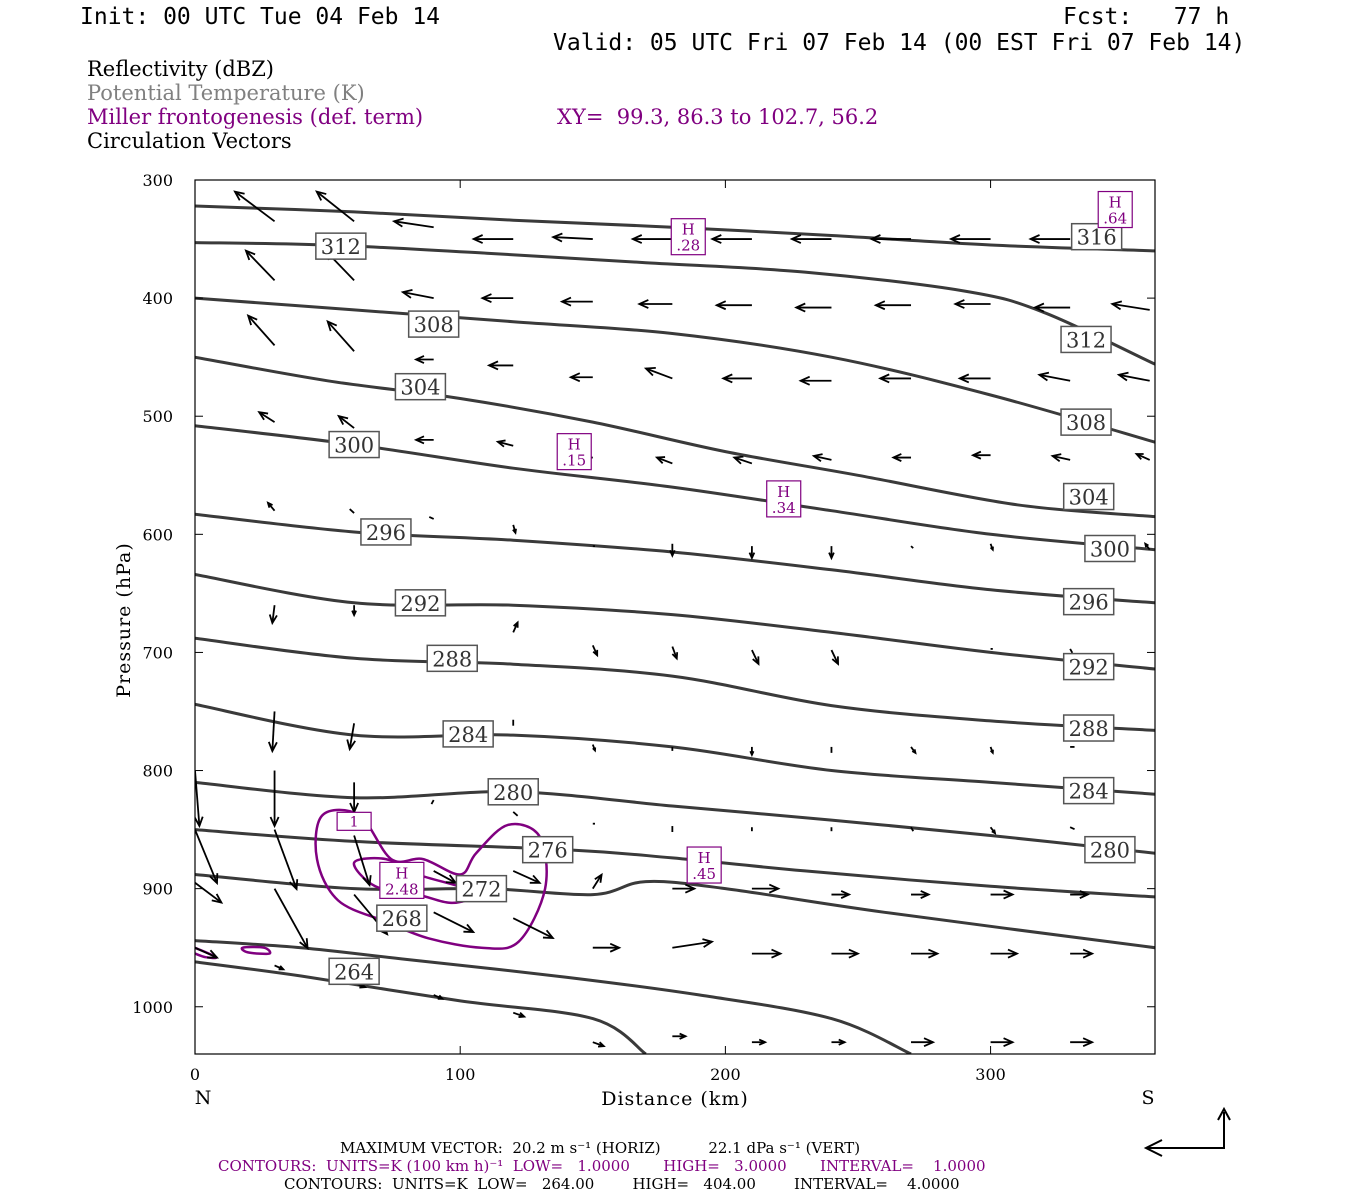 The image size is (1350, 1200). Describe the element at coordinates (688, 230) in the screenshot. I see `frontogenesis-max-h: H` at that location.